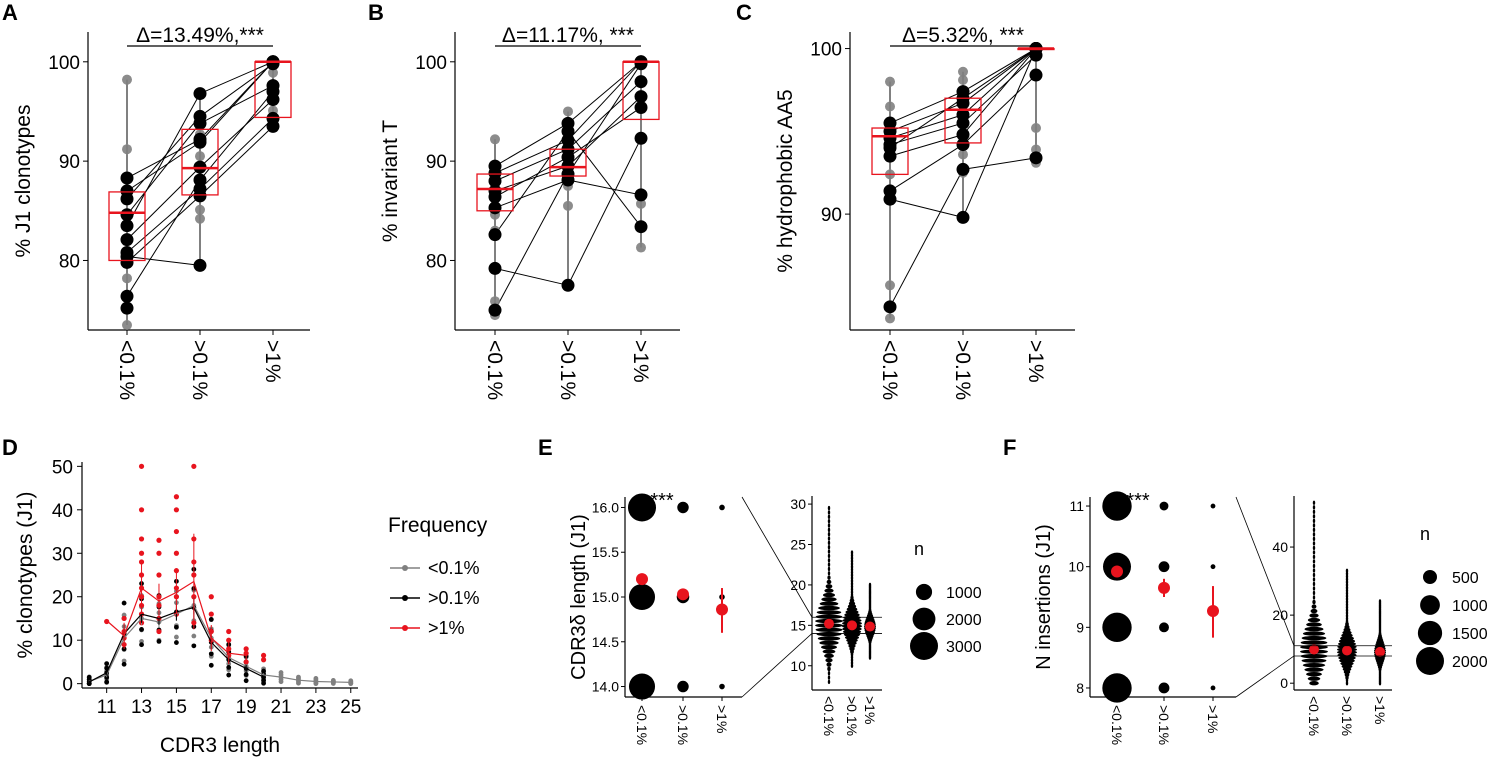 The width and height of the screenshot is (1498, 759). What do you see at coordinates (1280, 547) in the screenshot?
I see `inset-y-tick-label: 40` at bounding box center [1280, 547].